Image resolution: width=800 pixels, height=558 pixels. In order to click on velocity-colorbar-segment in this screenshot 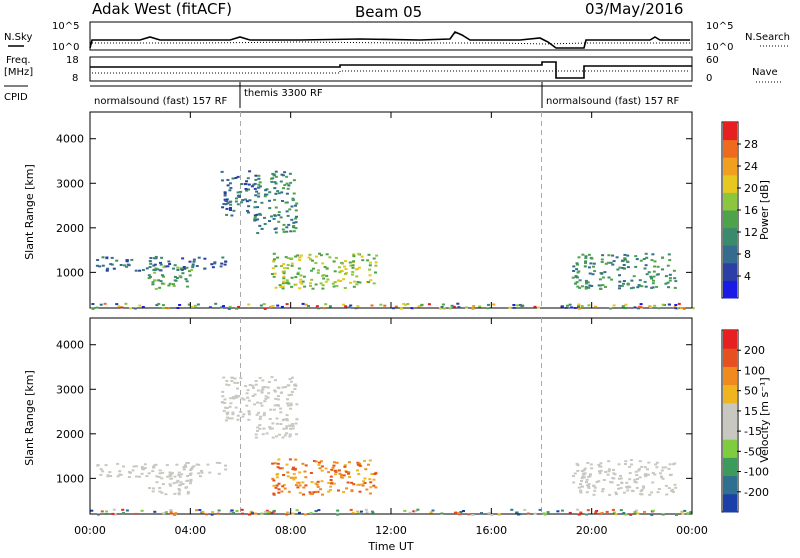, I will do `click(730, 339)`.